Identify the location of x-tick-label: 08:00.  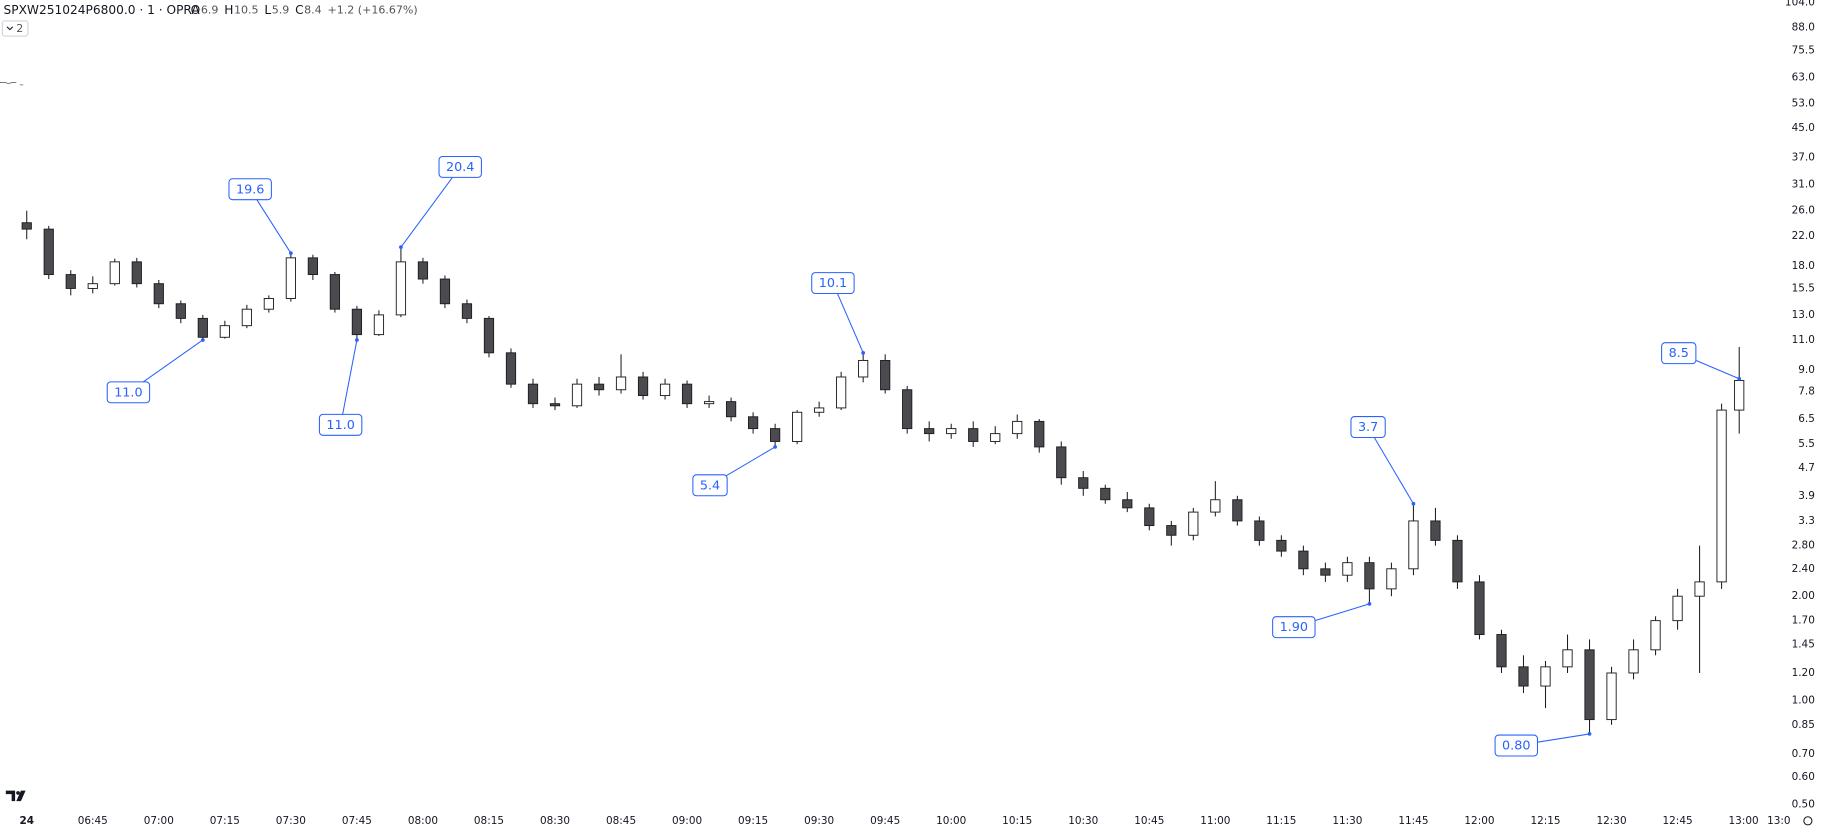
(423, 821).